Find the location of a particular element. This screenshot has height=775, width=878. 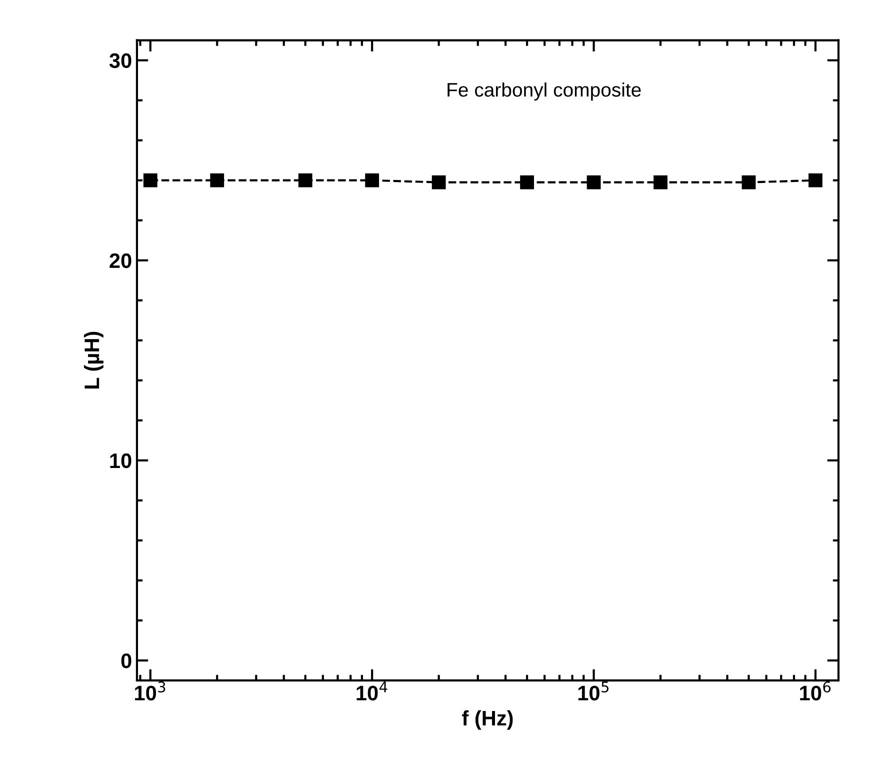

y-tick-label: 20 is located at coordinates (121, 260).